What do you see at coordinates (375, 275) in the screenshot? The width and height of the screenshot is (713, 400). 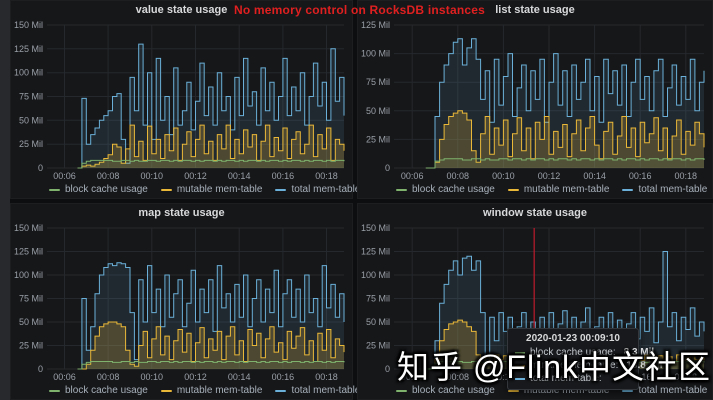 I see `y-tick-label: 100 Mil` at bounding box center [375, 275].